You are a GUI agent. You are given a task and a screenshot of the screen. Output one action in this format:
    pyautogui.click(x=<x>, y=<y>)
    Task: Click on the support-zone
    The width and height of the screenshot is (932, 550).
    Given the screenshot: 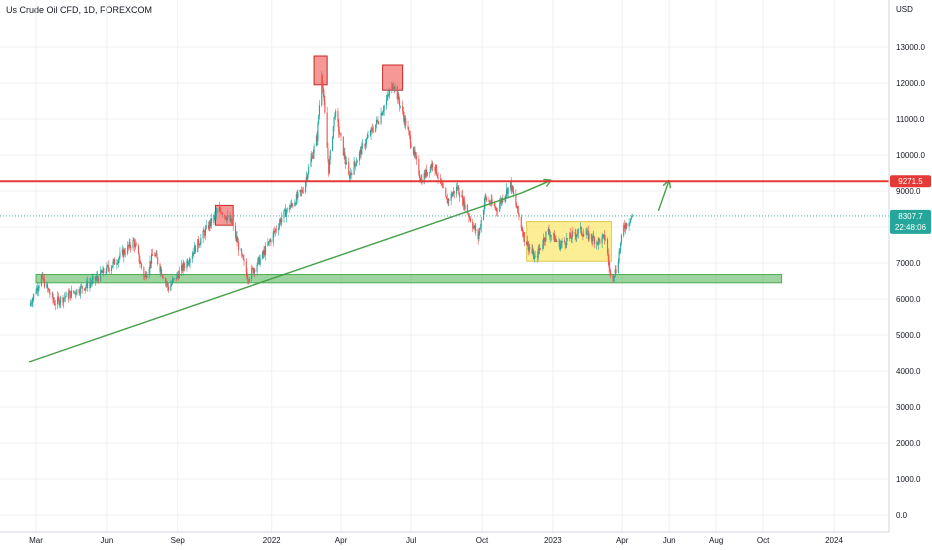 What is the action you would take?
    pyautogui.click(x=409, y=279)
    